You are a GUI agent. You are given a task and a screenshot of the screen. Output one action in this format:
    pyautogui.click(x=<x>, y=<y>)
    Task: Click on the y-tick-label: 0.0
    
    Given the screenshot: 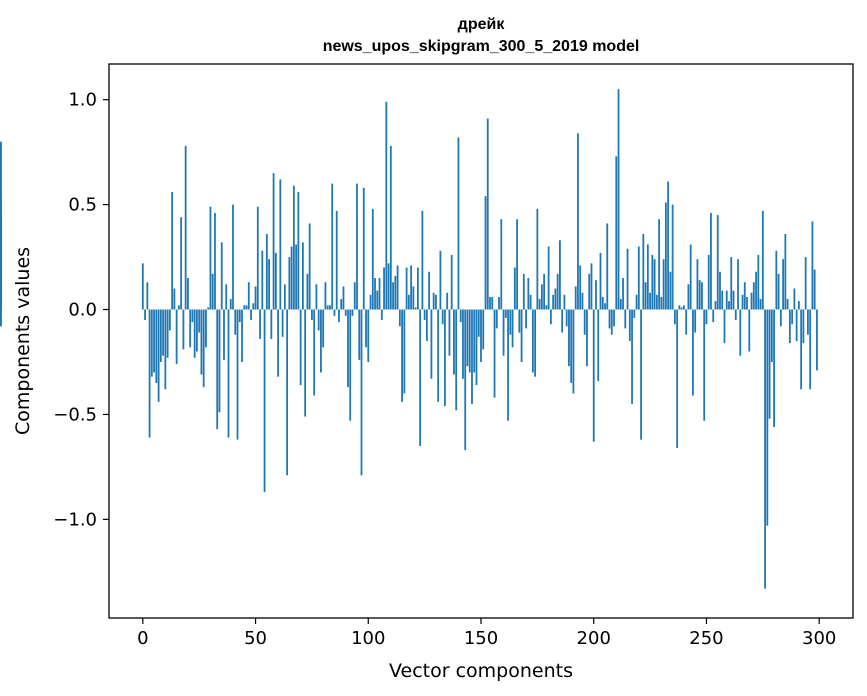 What is the action you would take?
    pyautogui.click(x=82, y=310)
    